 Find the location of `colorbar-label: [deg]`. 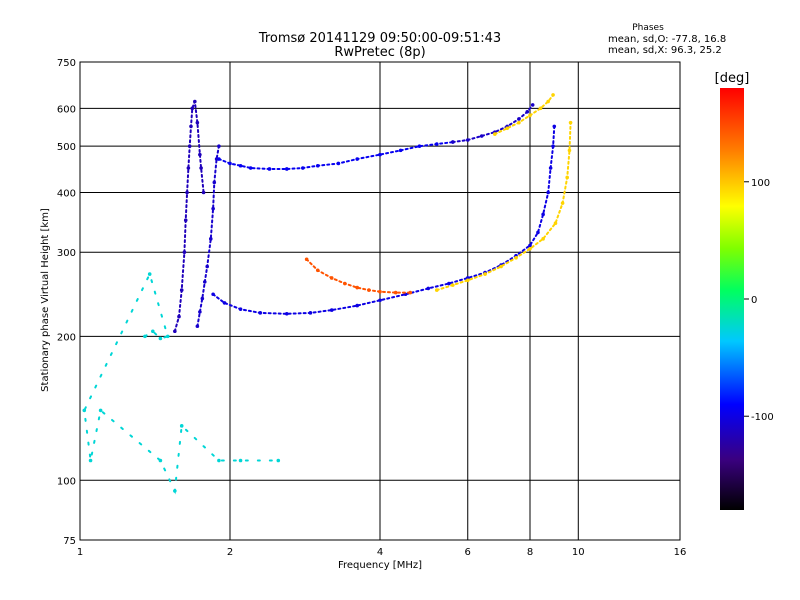

colorbar-label: [deg] is located at coordinates (732, 78).